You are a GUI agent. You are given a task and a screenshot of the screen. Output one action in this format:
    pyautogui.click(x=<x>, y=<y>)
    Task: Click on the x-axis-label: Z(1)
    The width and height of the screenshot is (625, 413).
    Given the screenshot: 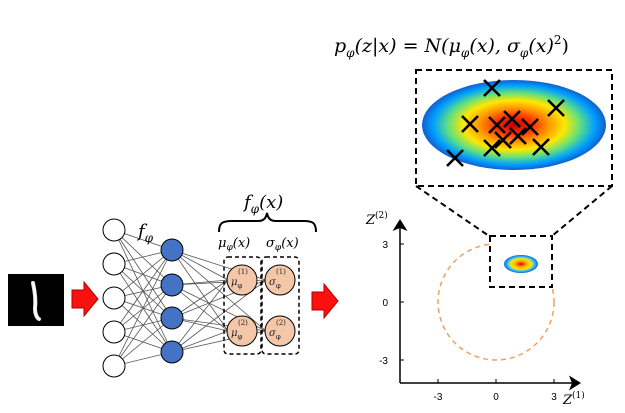 What is the action you would take?
    pyautogui.click(x=573, y=399)
    